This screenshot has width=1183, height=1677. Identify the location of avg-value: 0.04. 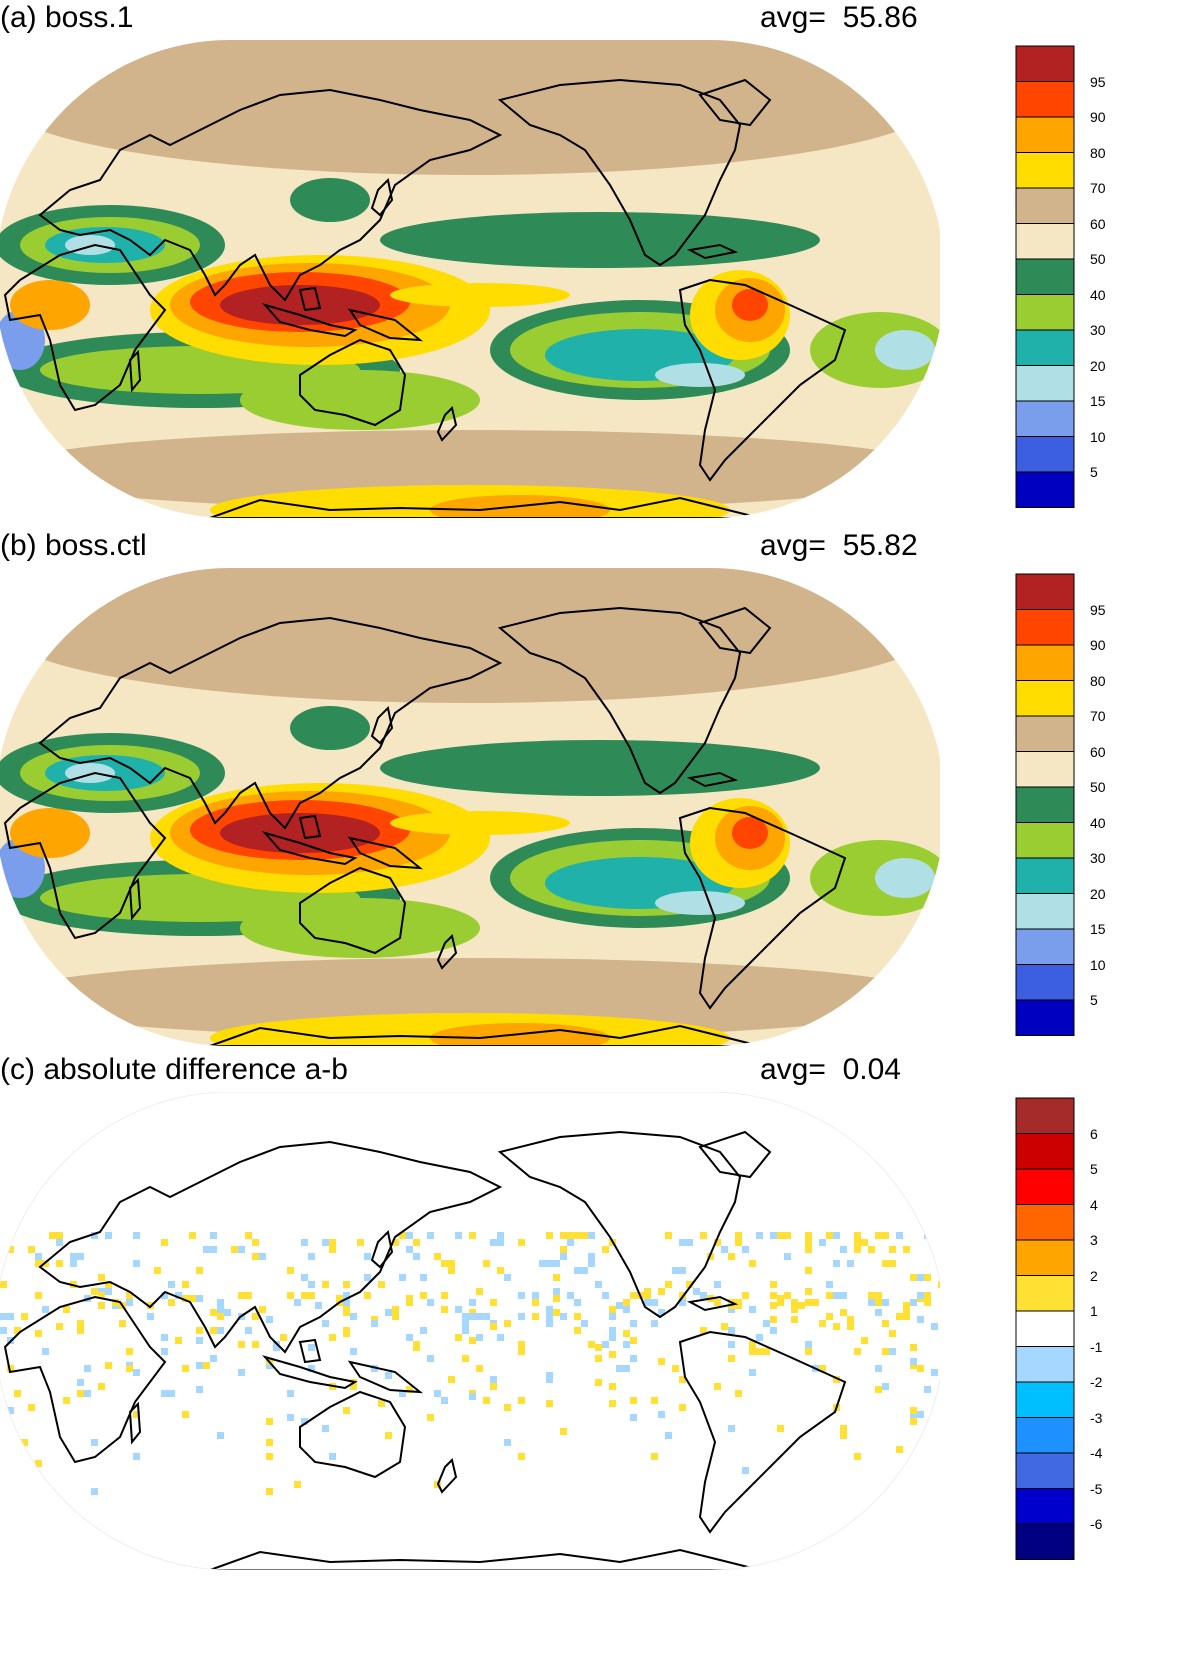
(871, 1069).